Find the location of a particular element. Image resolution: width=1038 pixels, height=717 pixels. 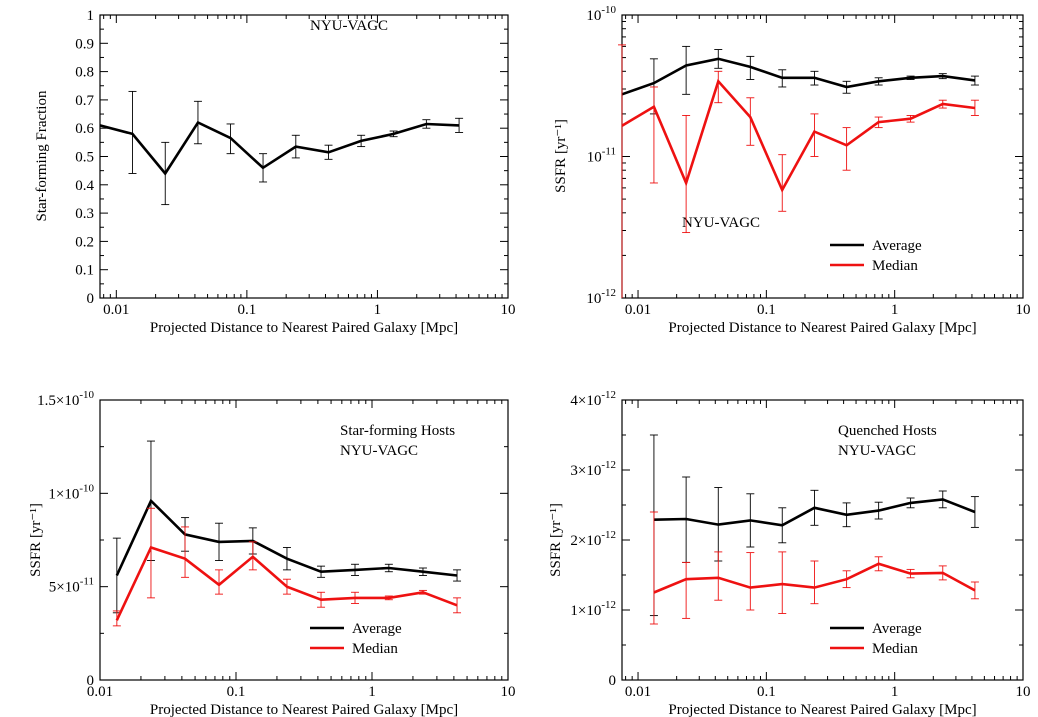

chart-annotation: Quenched Hosts is located at coordinates (887, 431).